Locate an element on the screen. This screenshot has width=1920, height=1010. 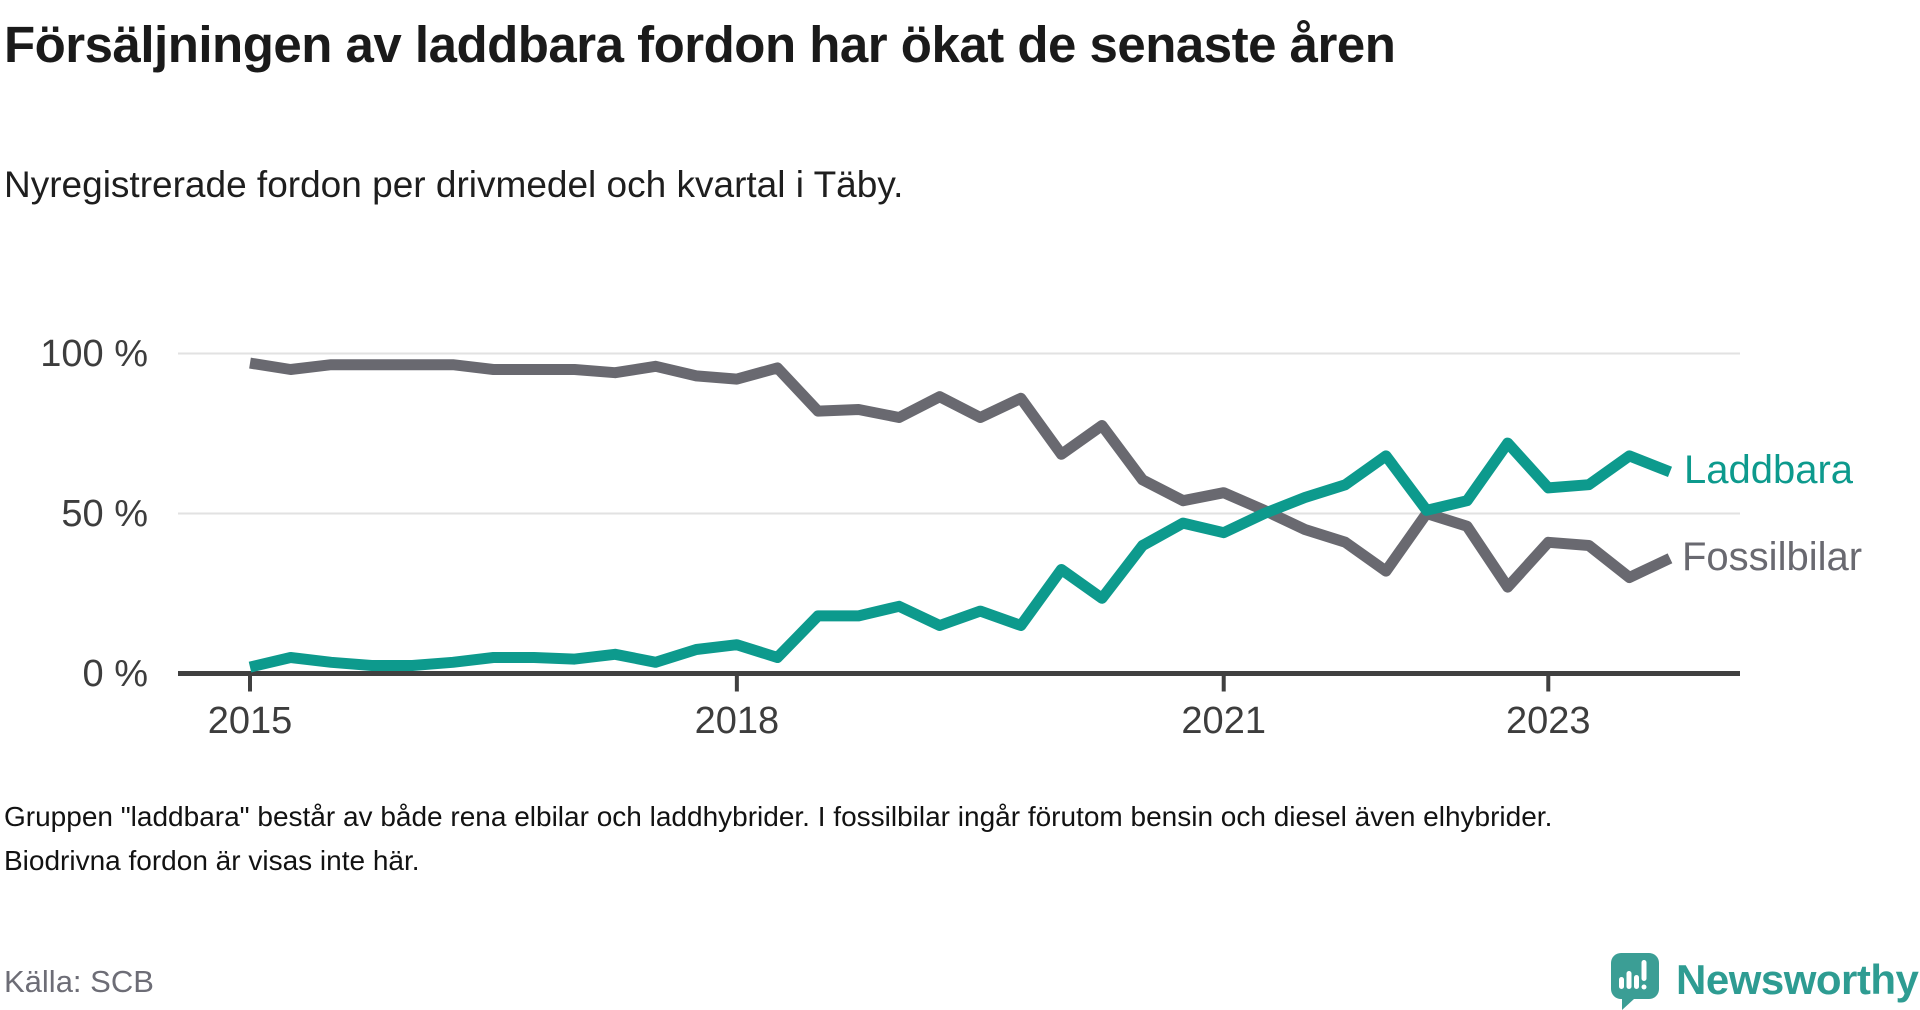
laddbara-series-label: Laddbara is located at coordinates (1769, 470).